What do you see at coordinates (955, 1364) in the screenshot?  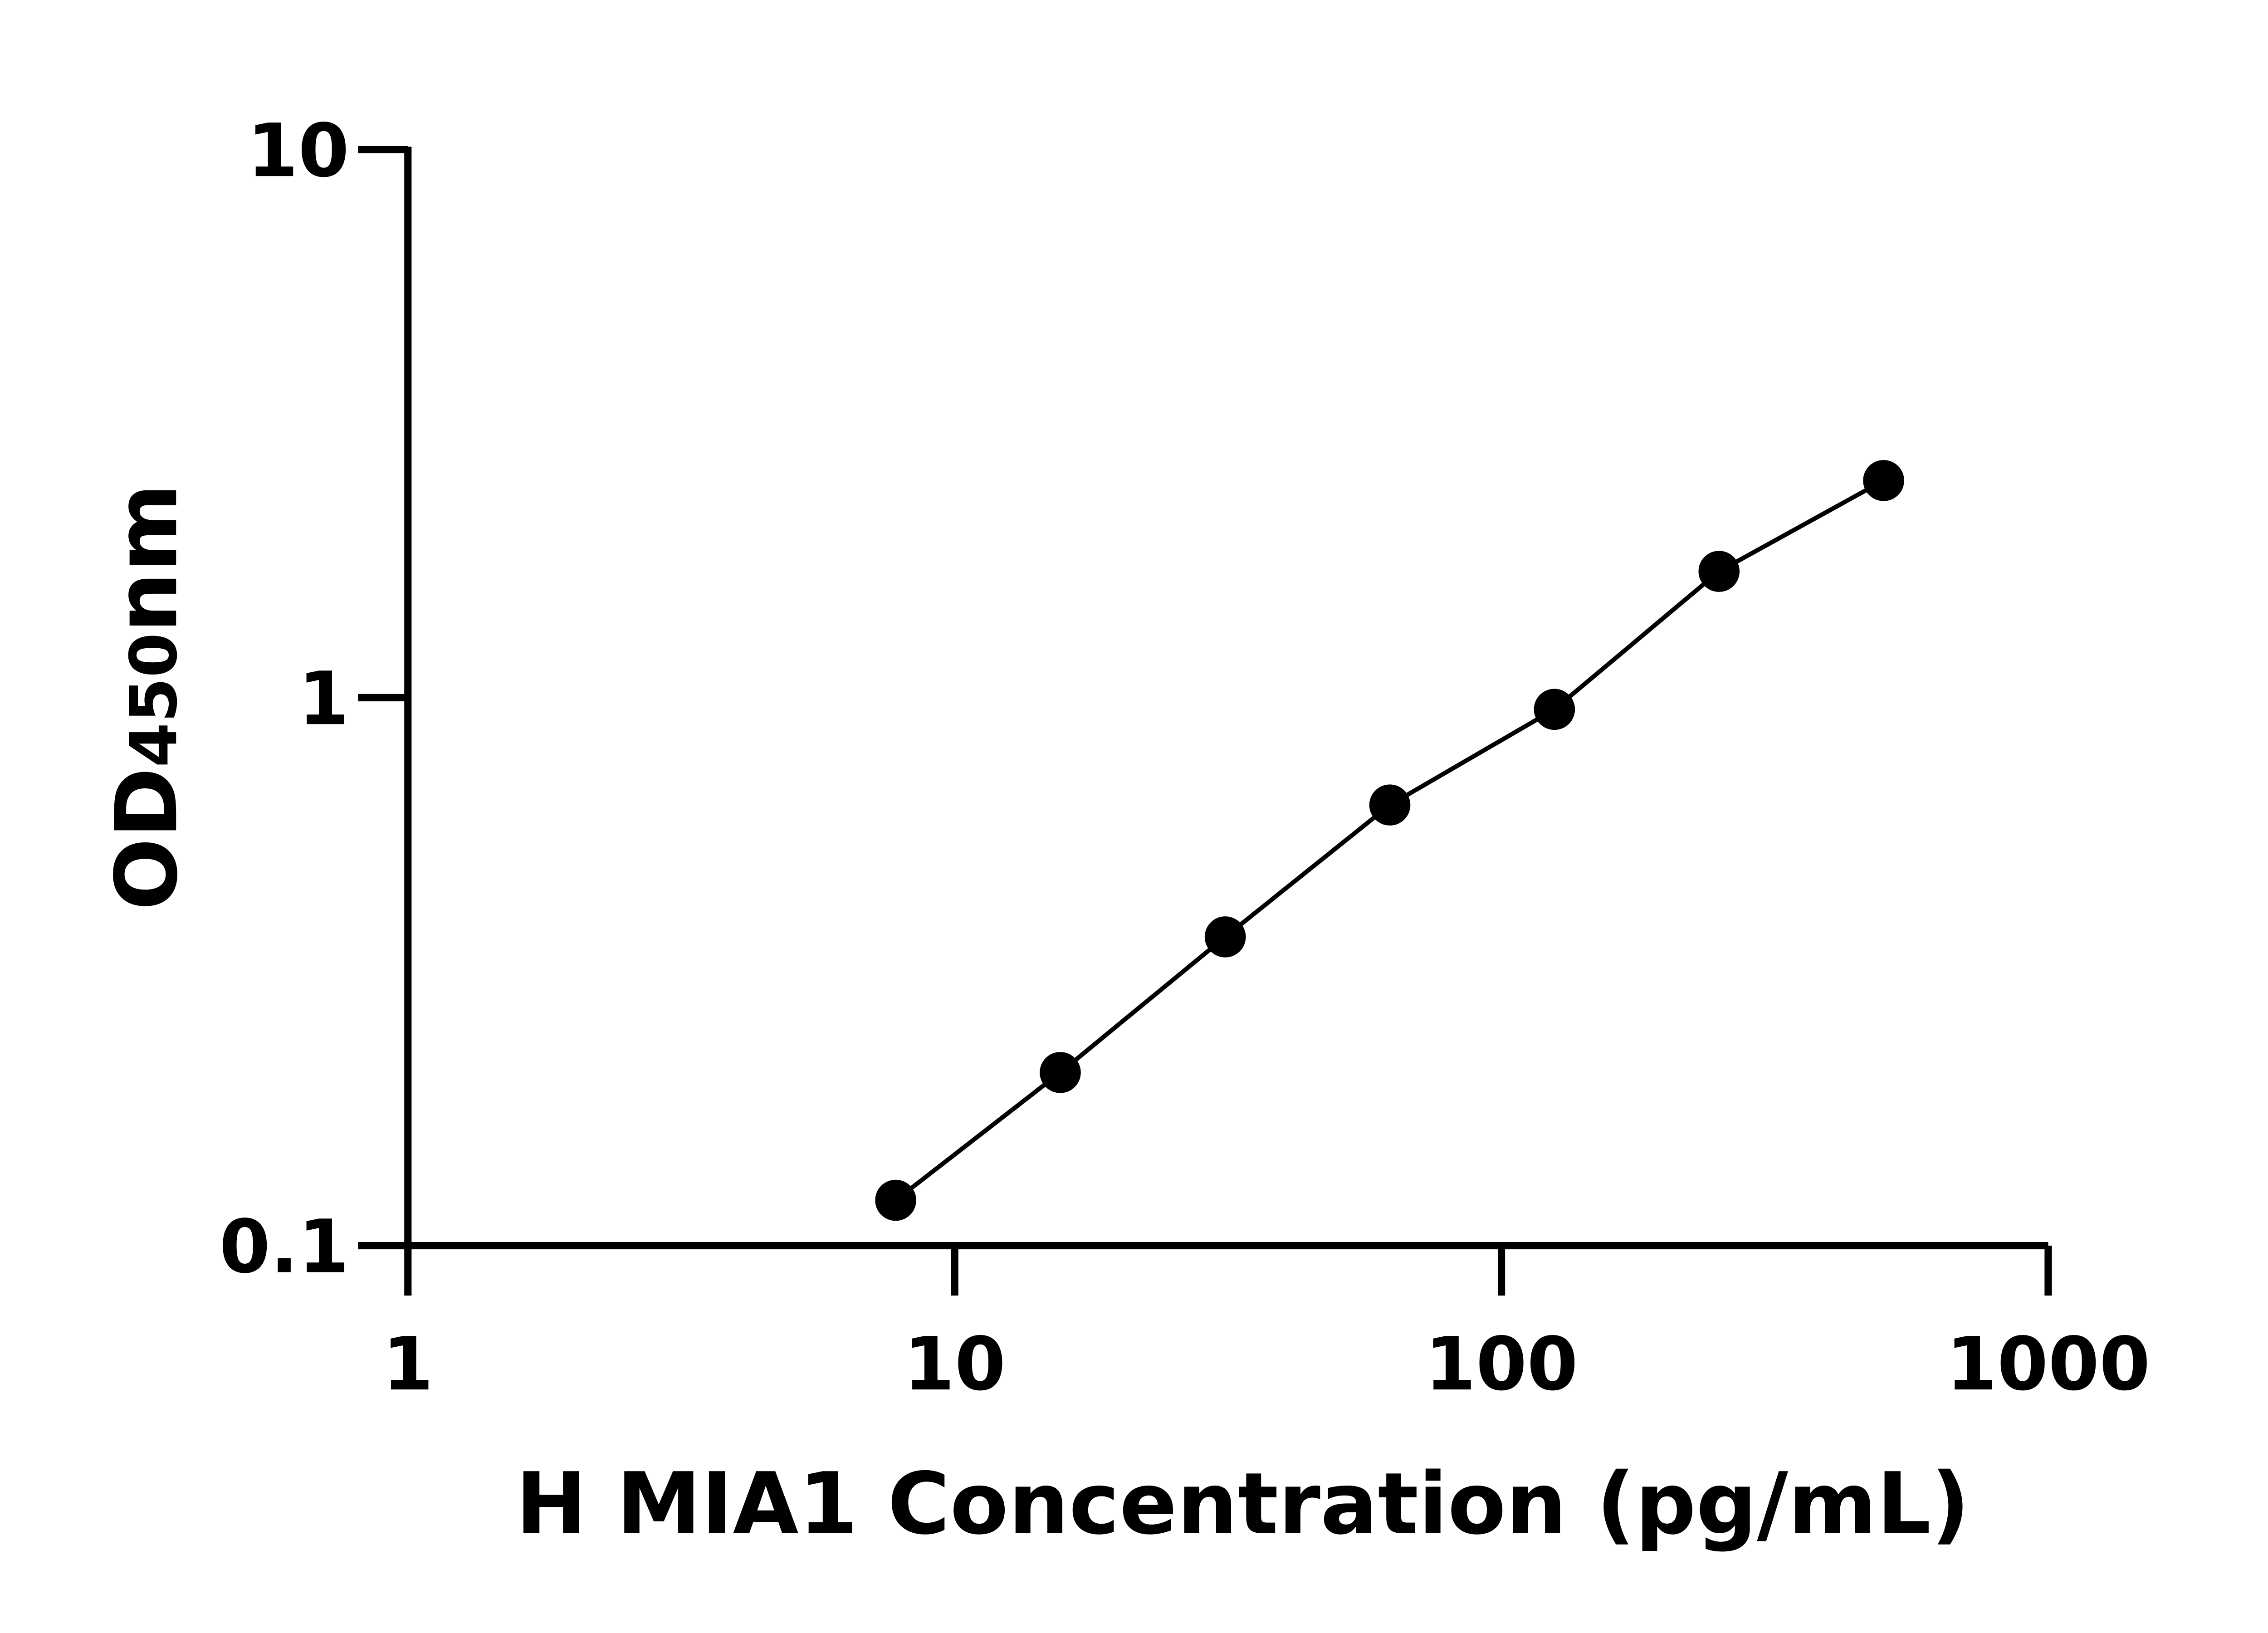 I see `x-tick-label: 10` at bounding box center [955, 1364].